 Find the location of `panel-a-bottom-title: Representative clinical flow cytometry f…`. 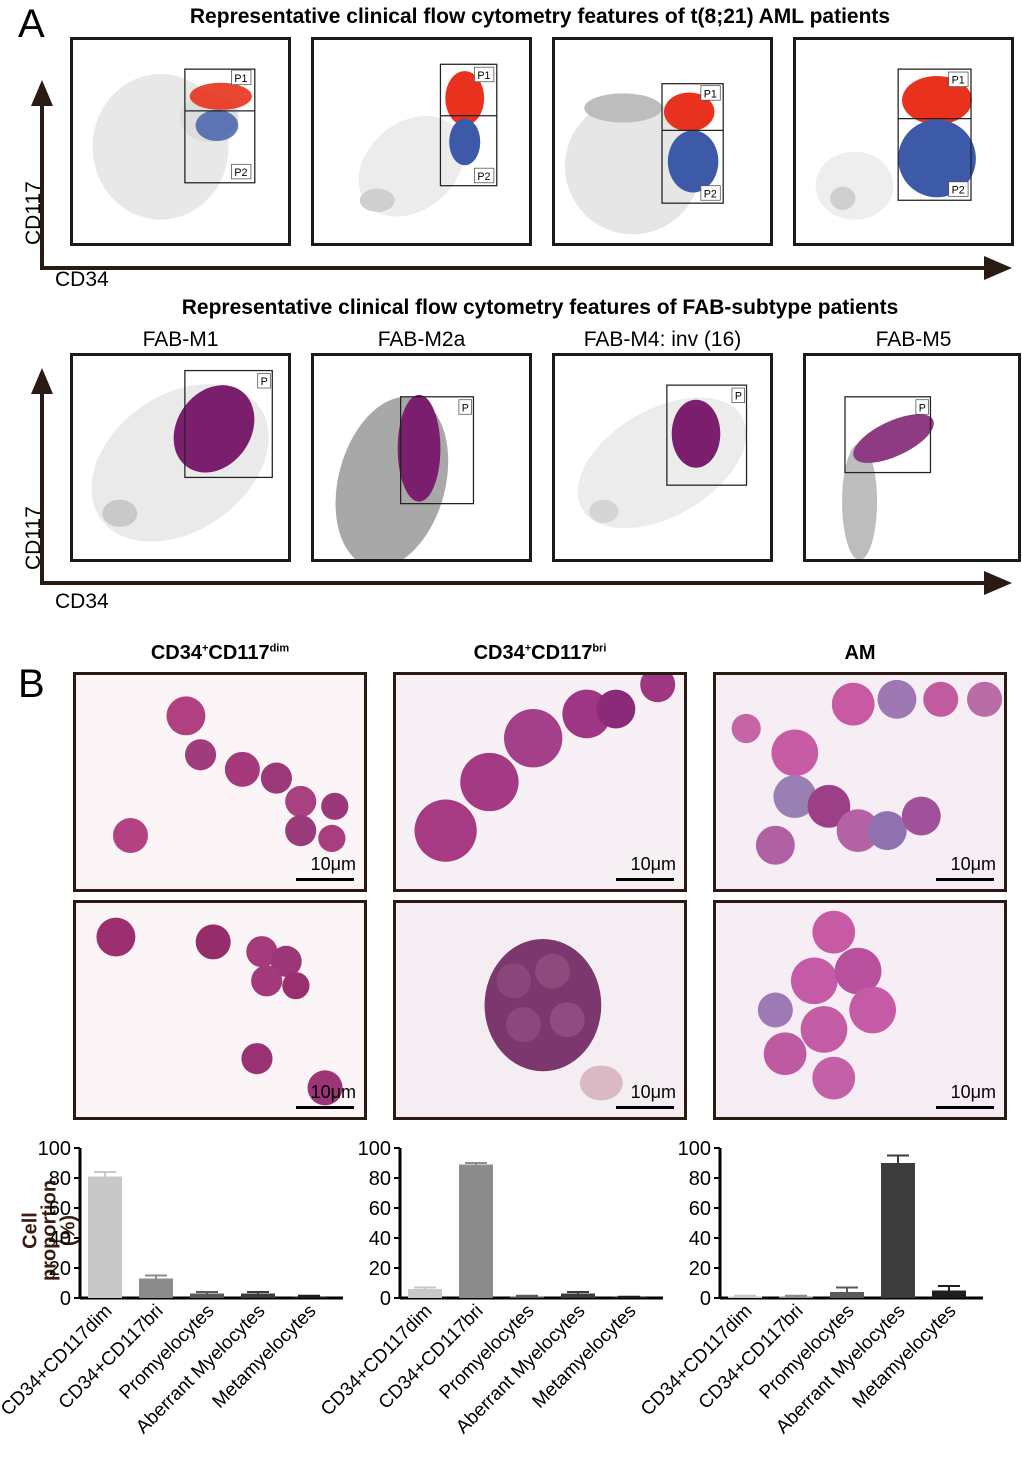

panel-a-bottom-title: Representative clinical flow cytometry f… is located at coordinates (540, 307).